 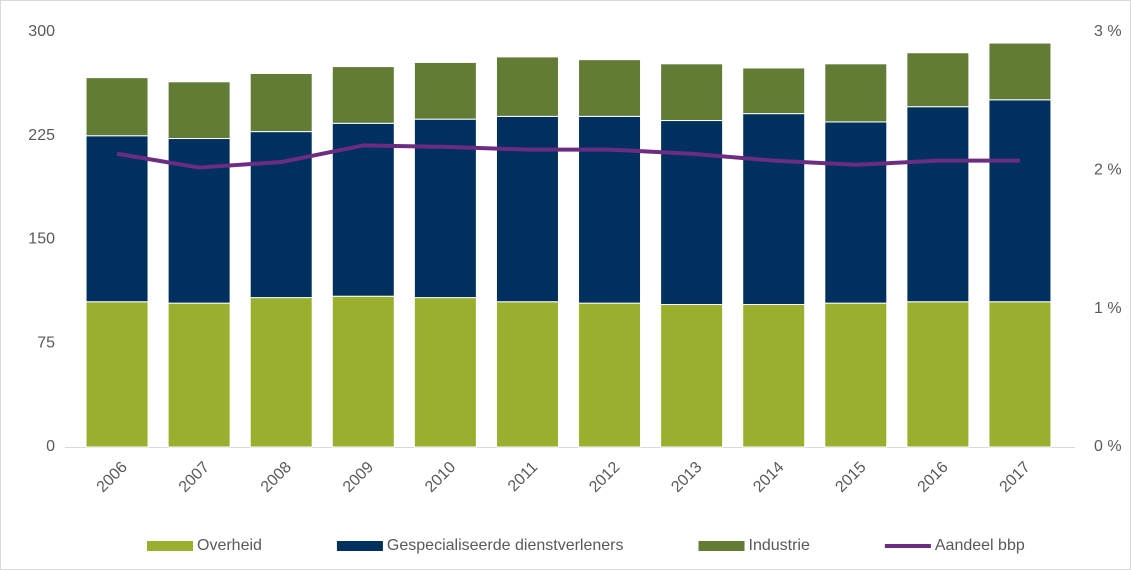 I want to click on legend-label: Industrie, so click(x=779, y=545).